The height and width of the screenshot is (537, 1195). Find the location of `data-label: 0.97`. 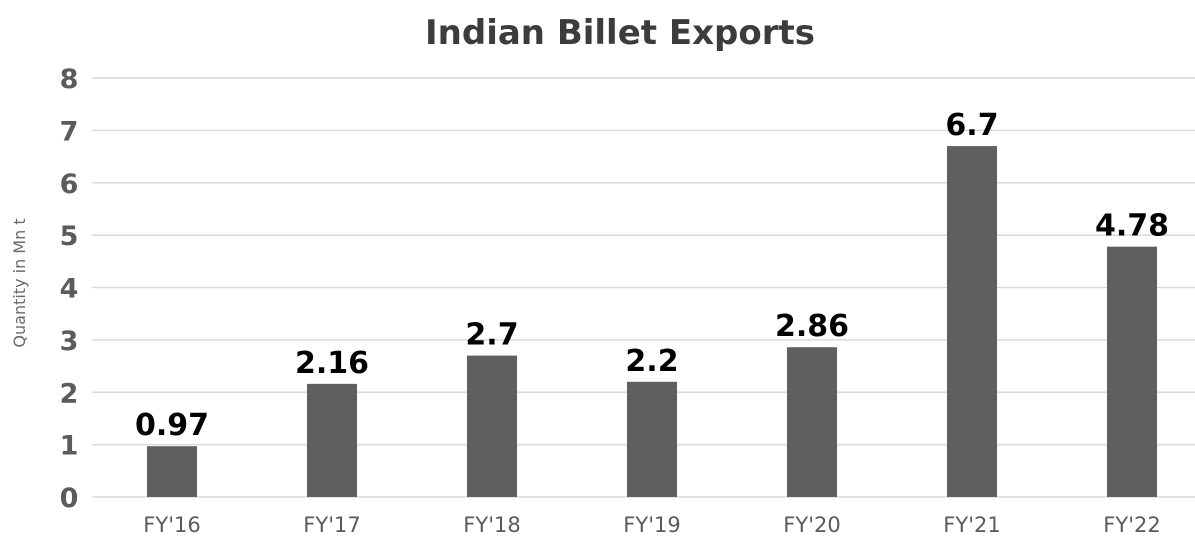

data-label: 0.97 is located at coordinates (172, 425).